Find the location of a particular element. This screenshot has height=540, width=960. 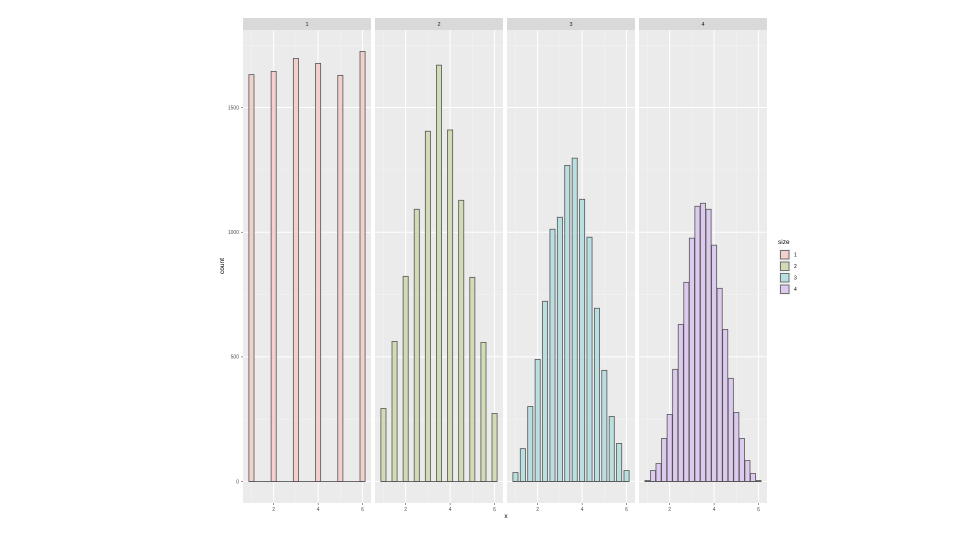

facet-strip-label: 3 is located at coordinates (570, 25).